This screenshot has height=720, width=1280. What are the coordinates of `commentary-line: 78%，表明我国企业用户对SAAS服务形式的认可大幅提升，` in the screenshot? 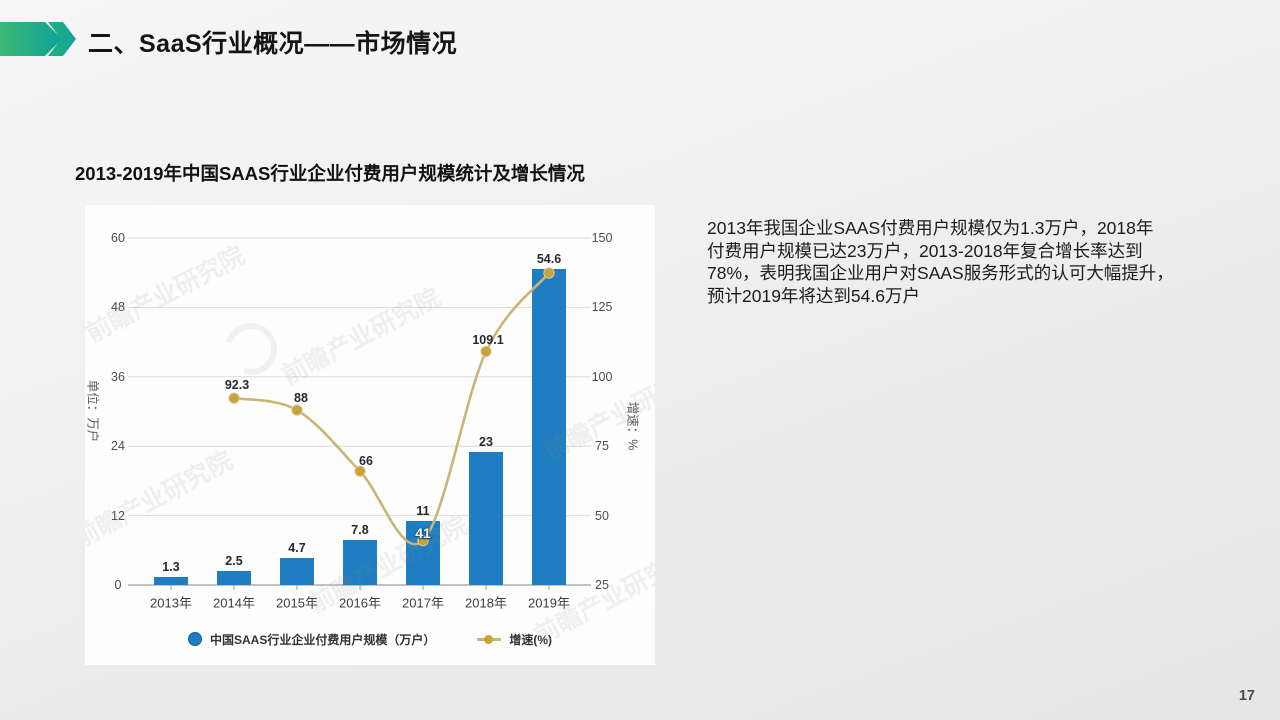 It's located at (940, 273).